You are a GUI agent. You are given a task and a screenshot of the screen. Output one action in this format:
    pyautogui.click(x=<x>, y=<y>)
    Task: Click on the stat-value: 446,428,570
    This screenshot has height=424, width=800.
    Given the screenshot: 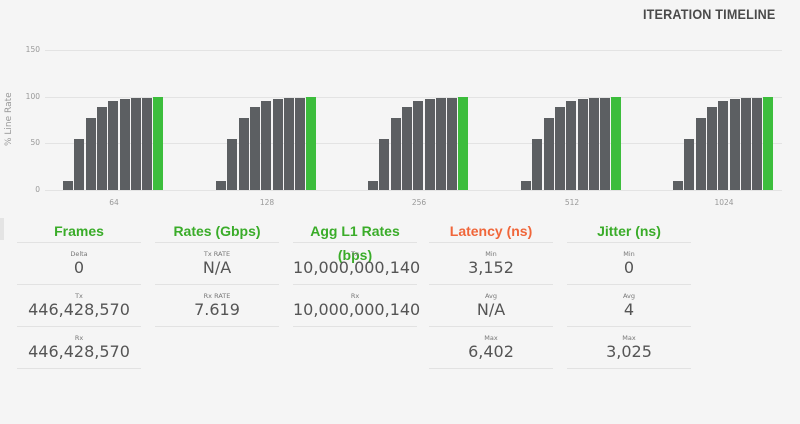 What is the action you would take?
    pyautogui.click(x=79, y=351)
    